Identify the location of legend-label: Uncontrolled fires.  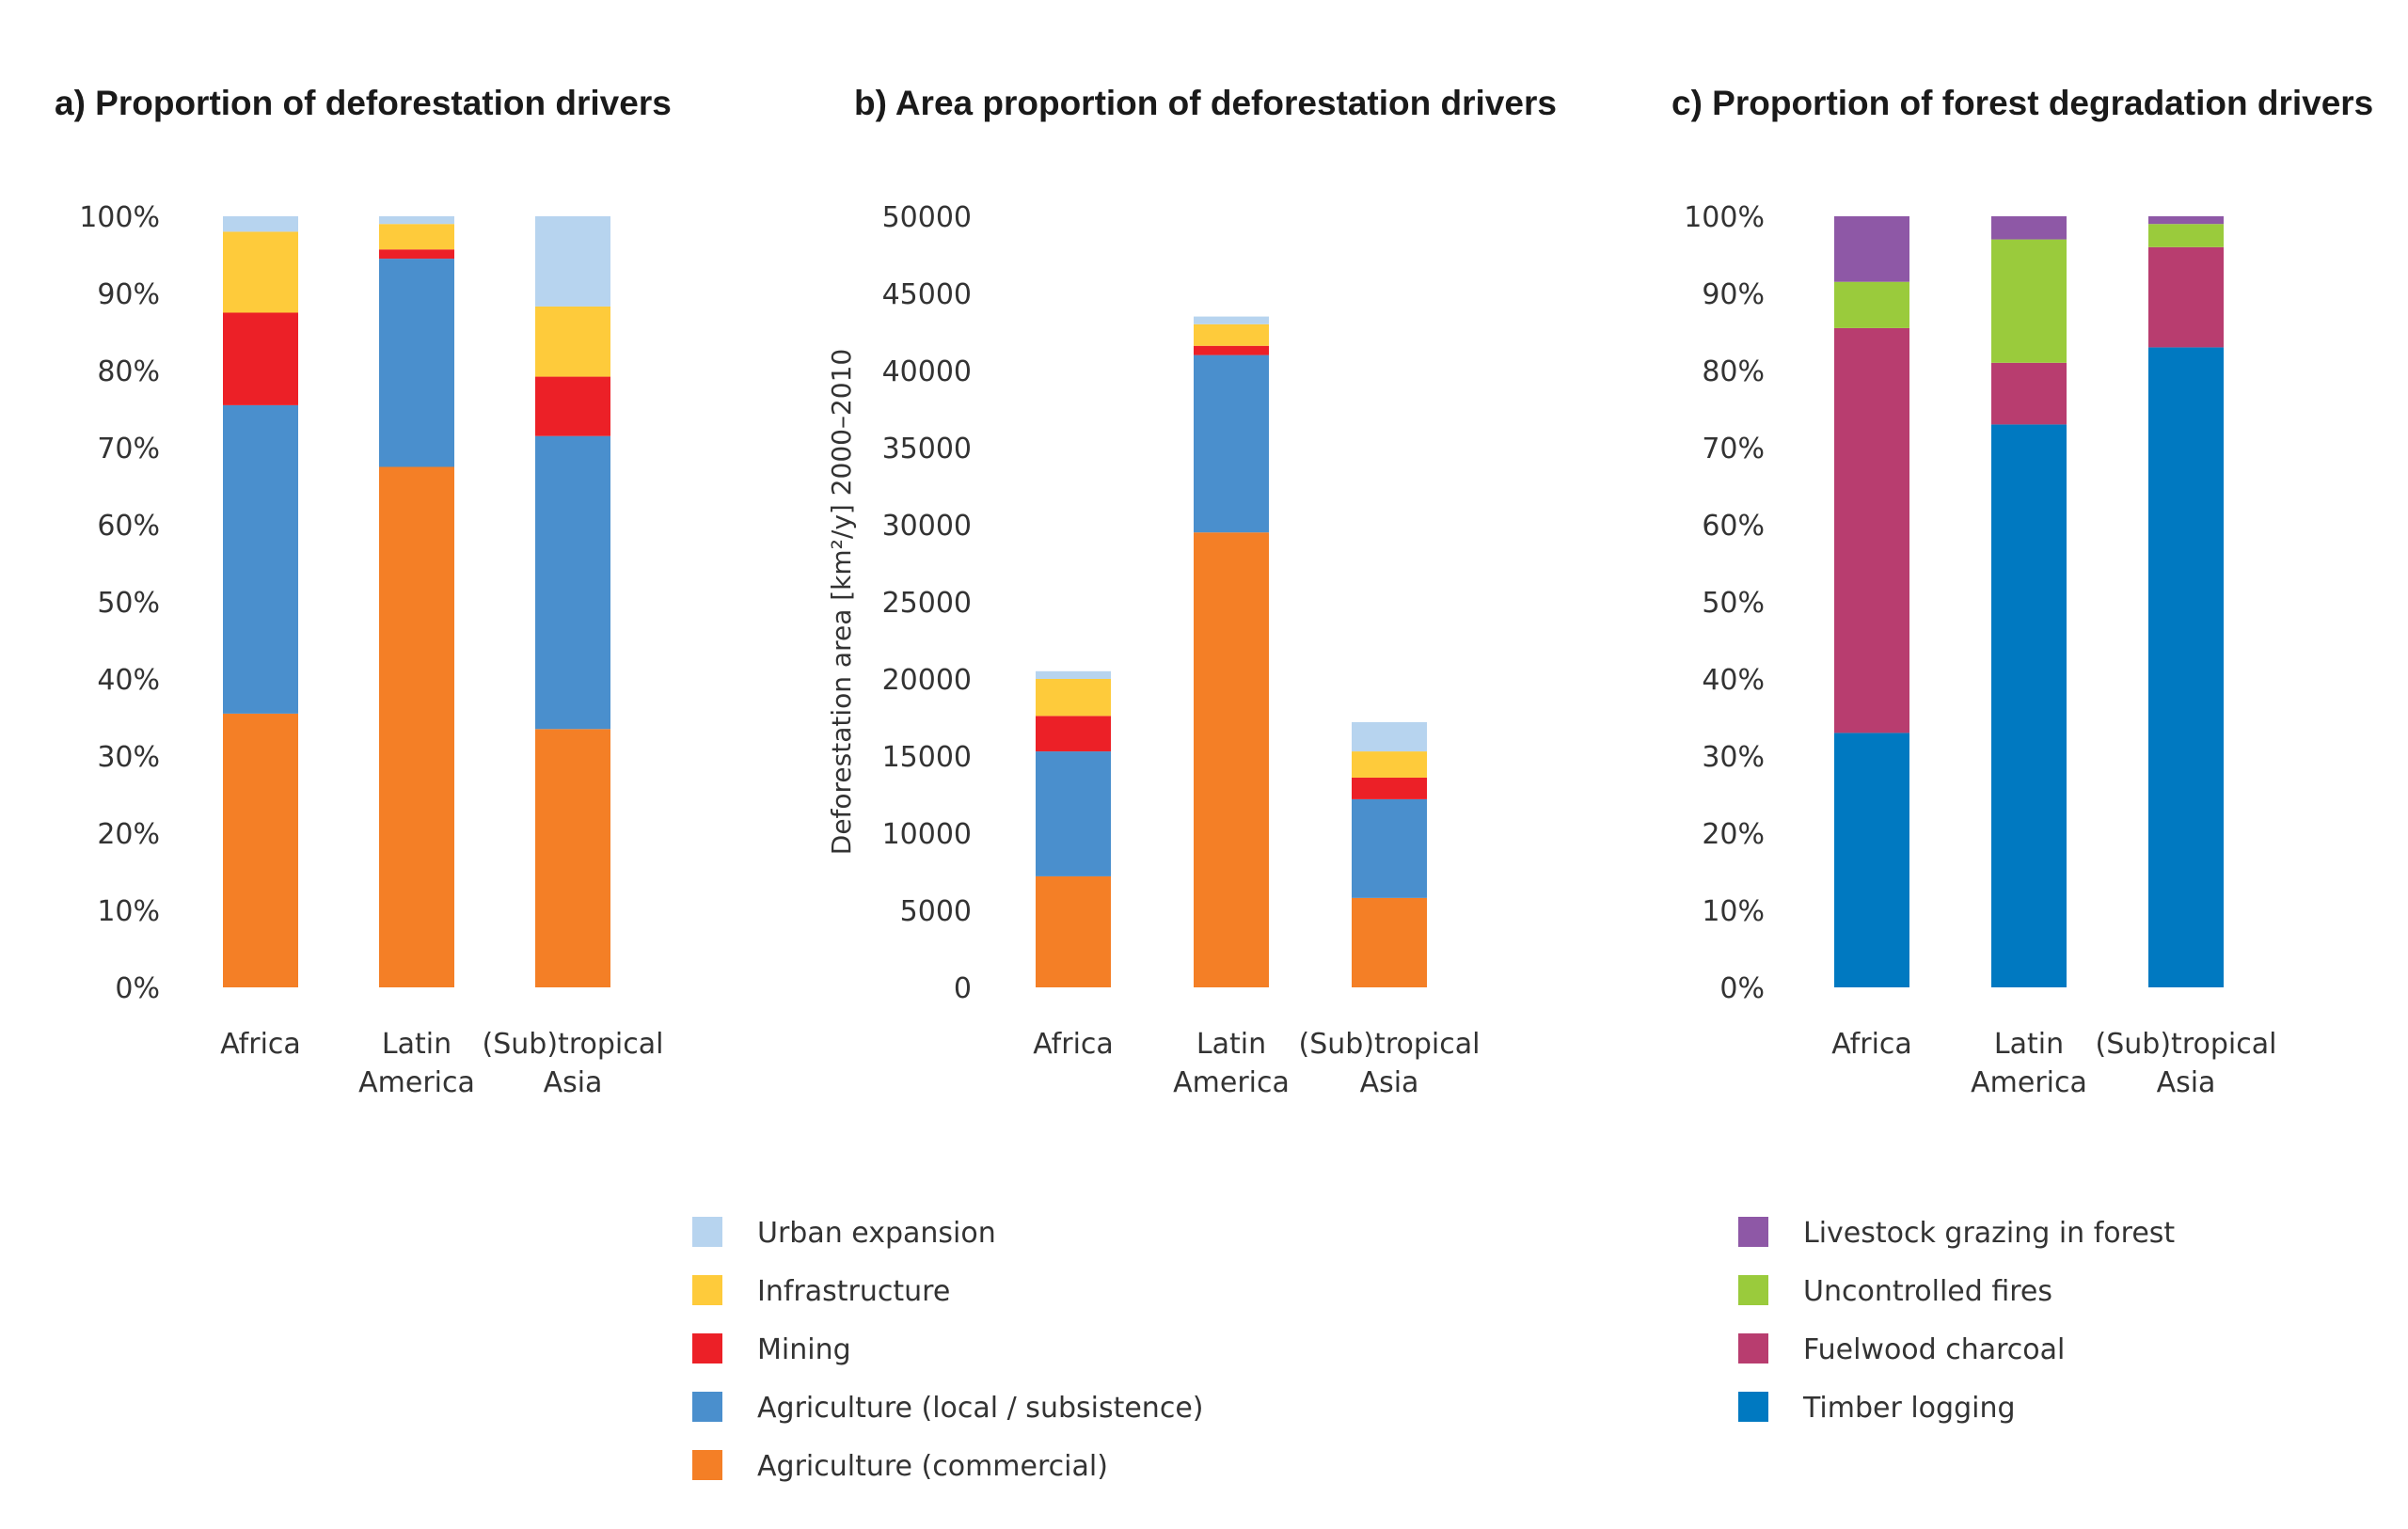
(1928, 1291).